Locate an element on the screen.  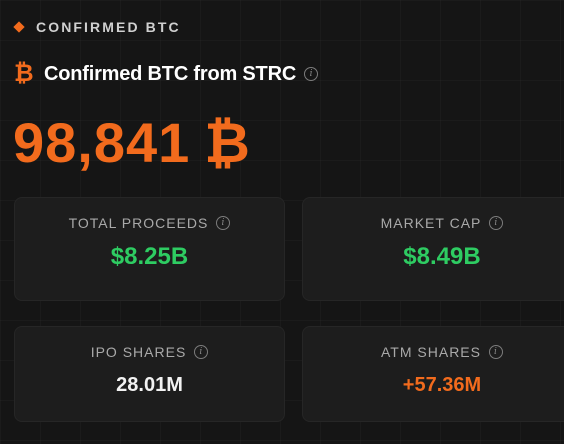
page-title: Confirmed BTC from STRC is located at coordinates (170, 73).